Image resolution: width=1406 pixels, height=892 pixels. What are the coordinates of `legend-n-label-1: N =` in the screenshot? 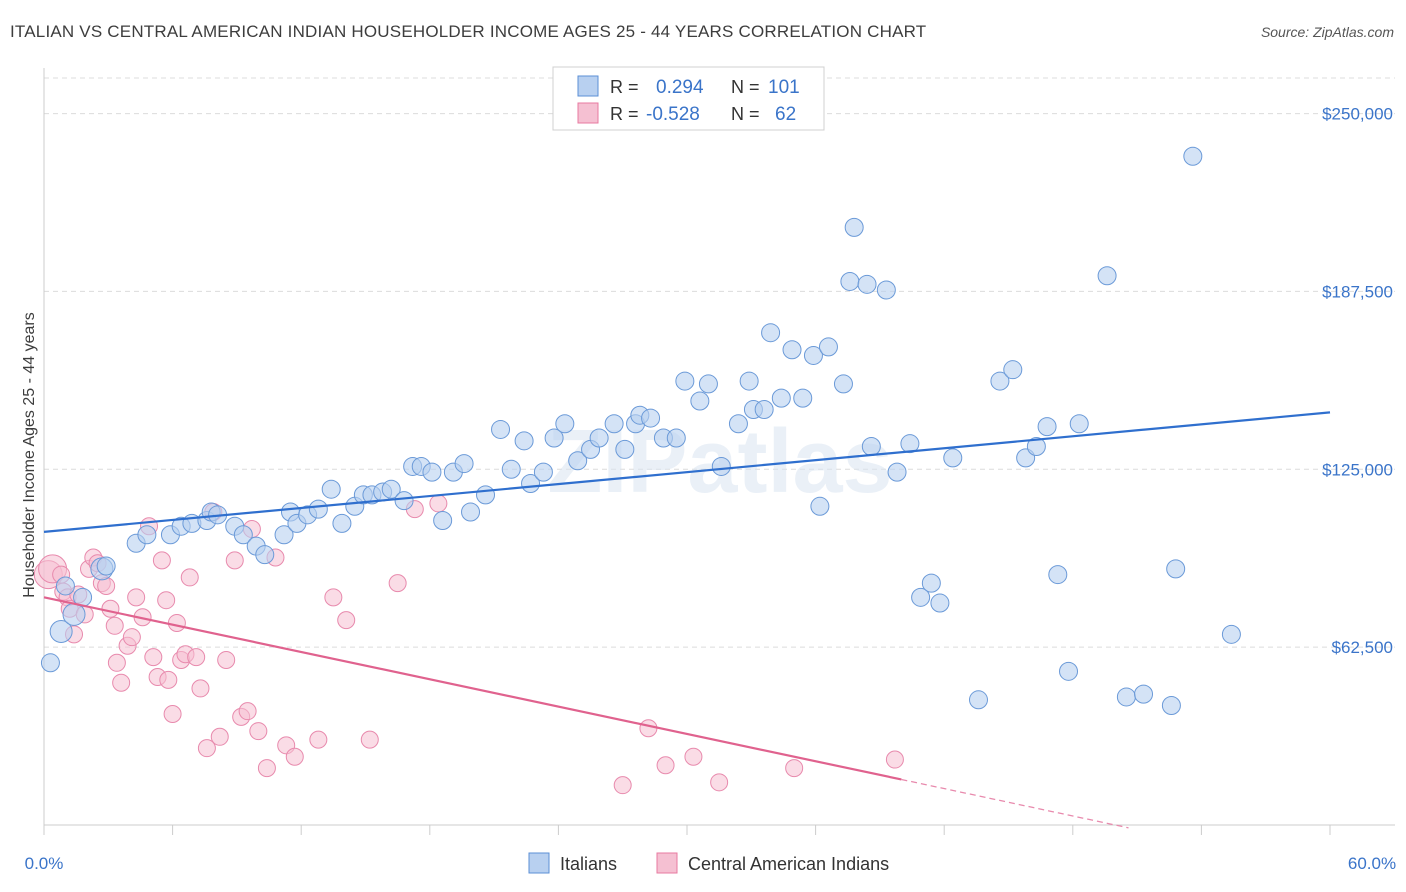 It's located at (745, 87).